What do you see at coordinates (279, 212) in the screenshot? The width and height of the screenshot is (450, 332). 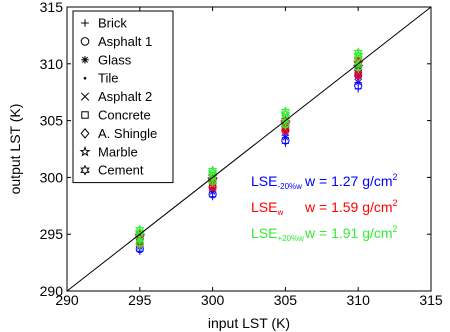 I see `annotation-subscript: w` at bounding box center [279, 212].